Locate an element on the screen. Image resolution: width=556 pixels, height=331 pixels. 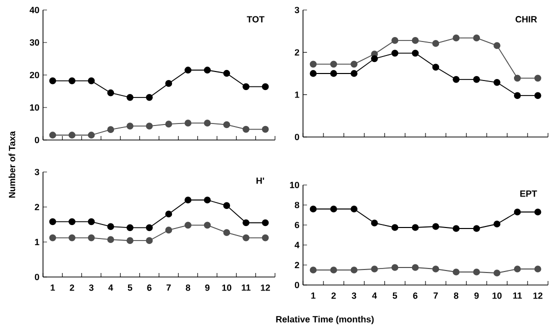
y-tick-label: 30 is located at coordinates (35, 42).